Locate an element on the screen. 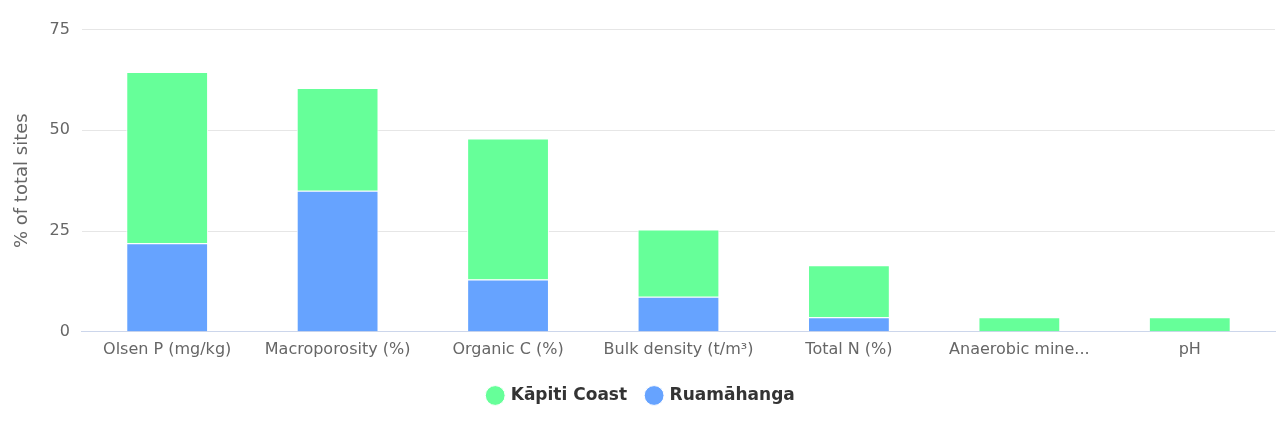 This screenshot has width=1287, height=422. y-tick-label: 0 is located at coordinates (64, 330).